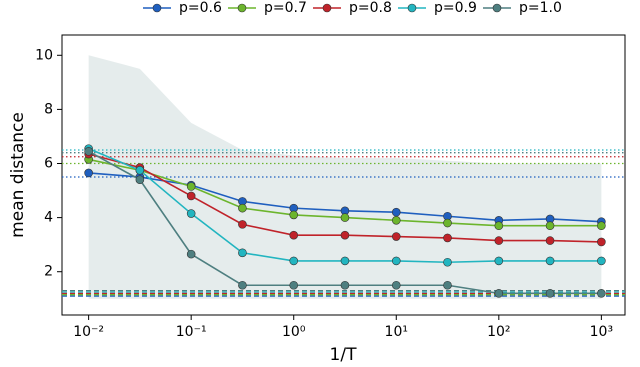  Describe the element at coordinates (48, 109) in the screenshot. I see `y-tick-label: 8` at that location.